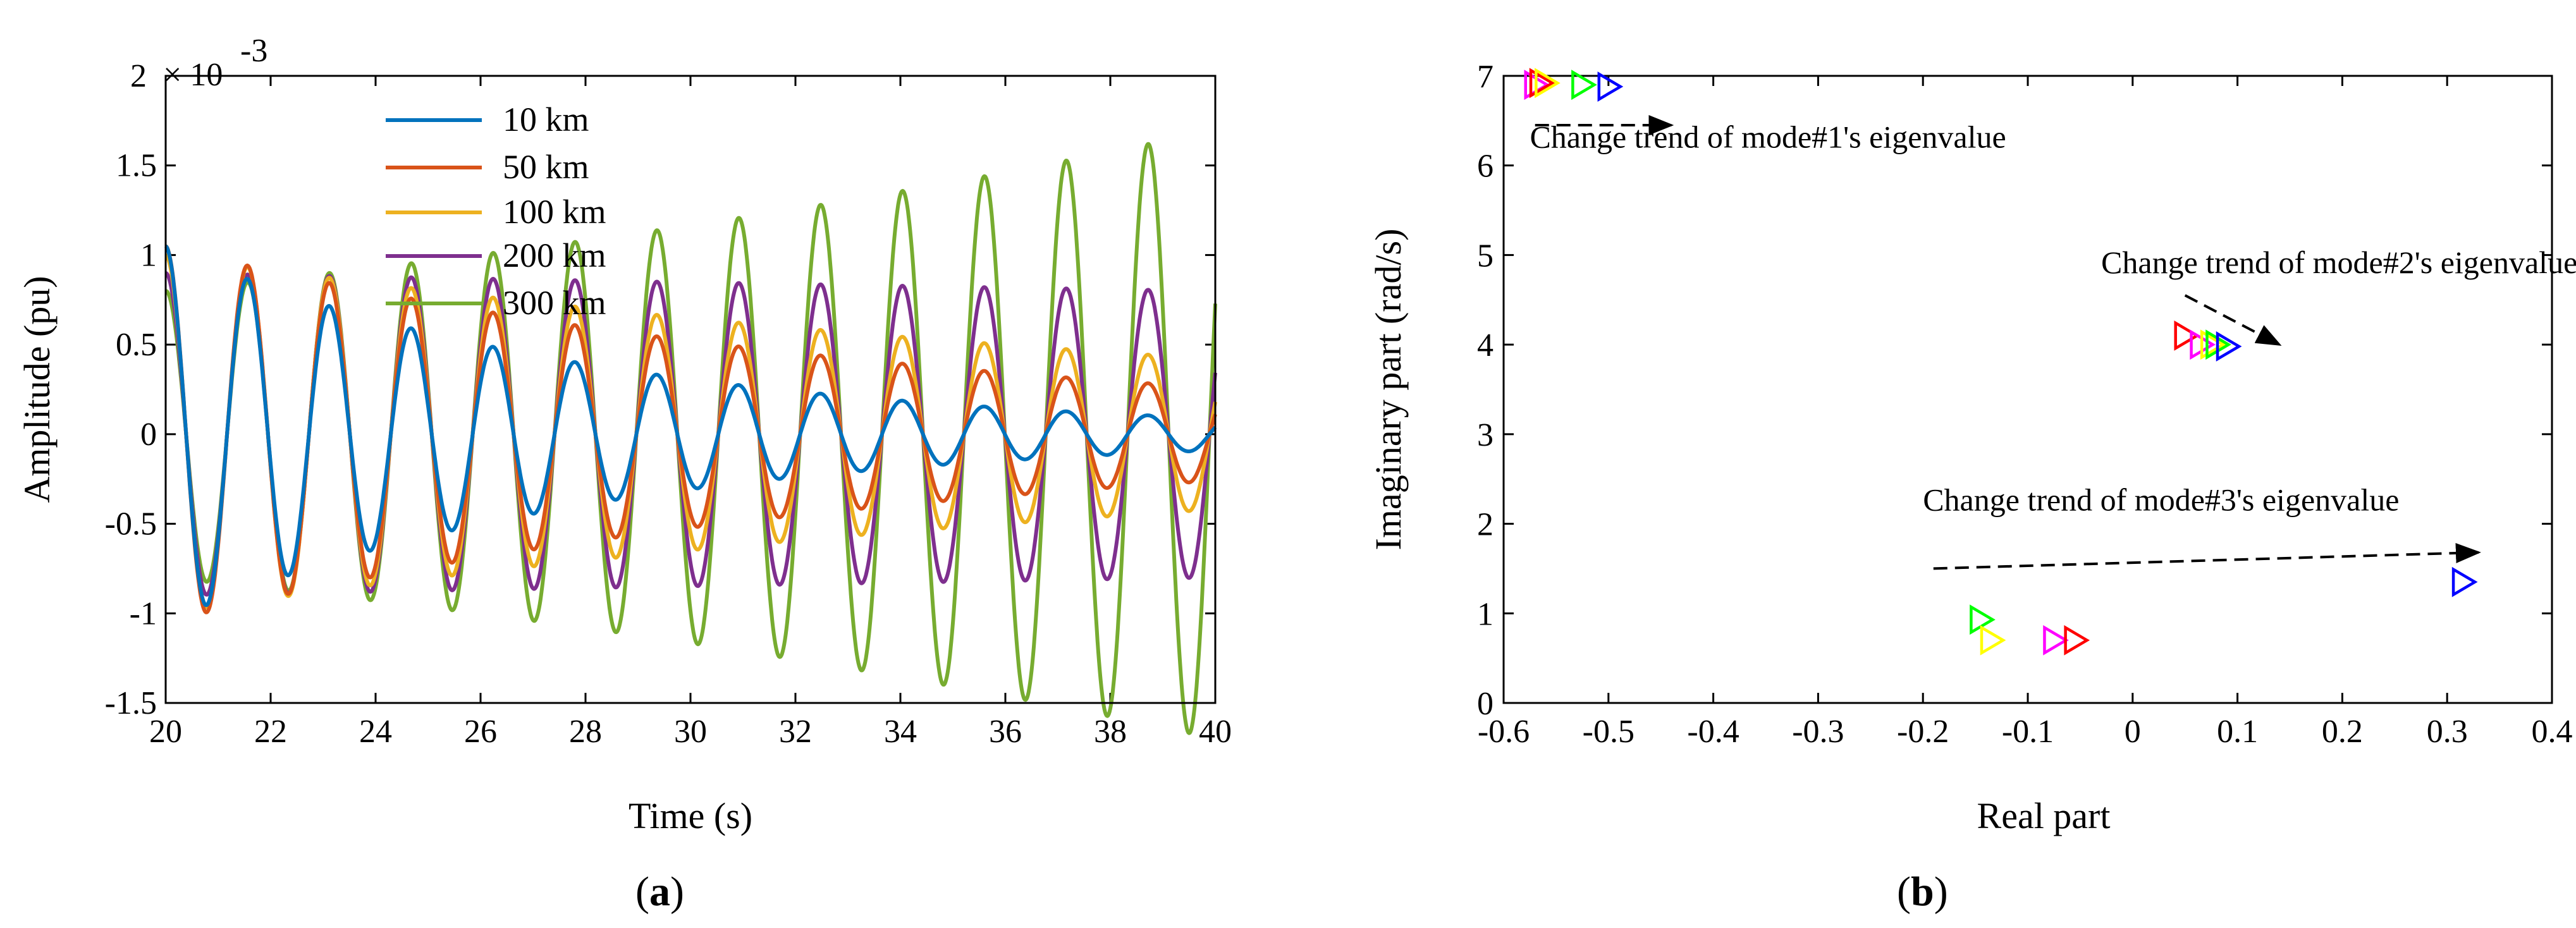 This screenshot has height=928, width=2576. I want to click on annotation-text-2: Change trend of mode#2's eigenvalue, so click(2338, 262).